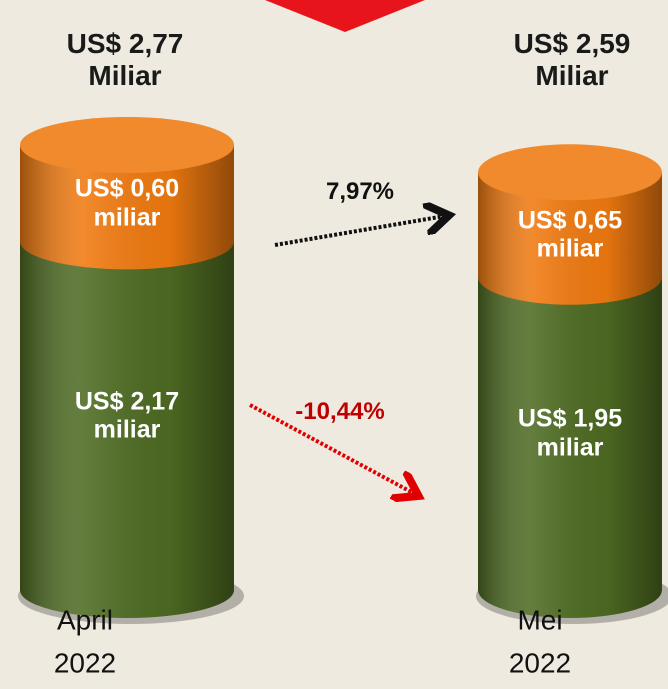  What do you see at coordinates (570, 433) in the screenshot?
I see `value-label: US$ 1,95 miliar` at bounding box center [570, 433].